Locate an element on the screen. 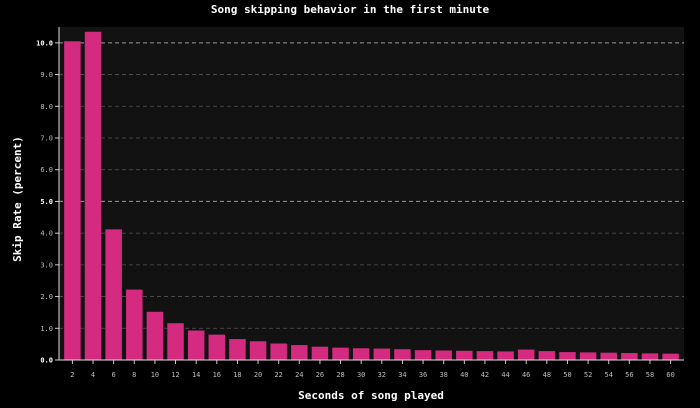 This screenshot has height=408, width=700. x-tick-label: 38 is located at coordinates (443, 375).